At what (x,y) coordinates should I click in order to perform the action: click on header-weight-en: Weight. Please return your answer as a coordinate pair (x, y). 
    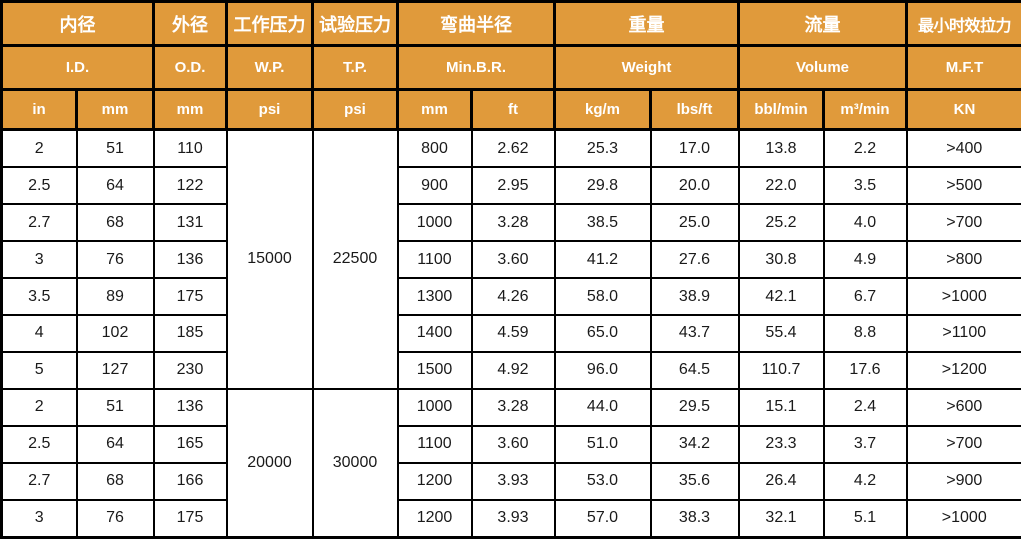
    Looking at the image, I should click on (646, 67).